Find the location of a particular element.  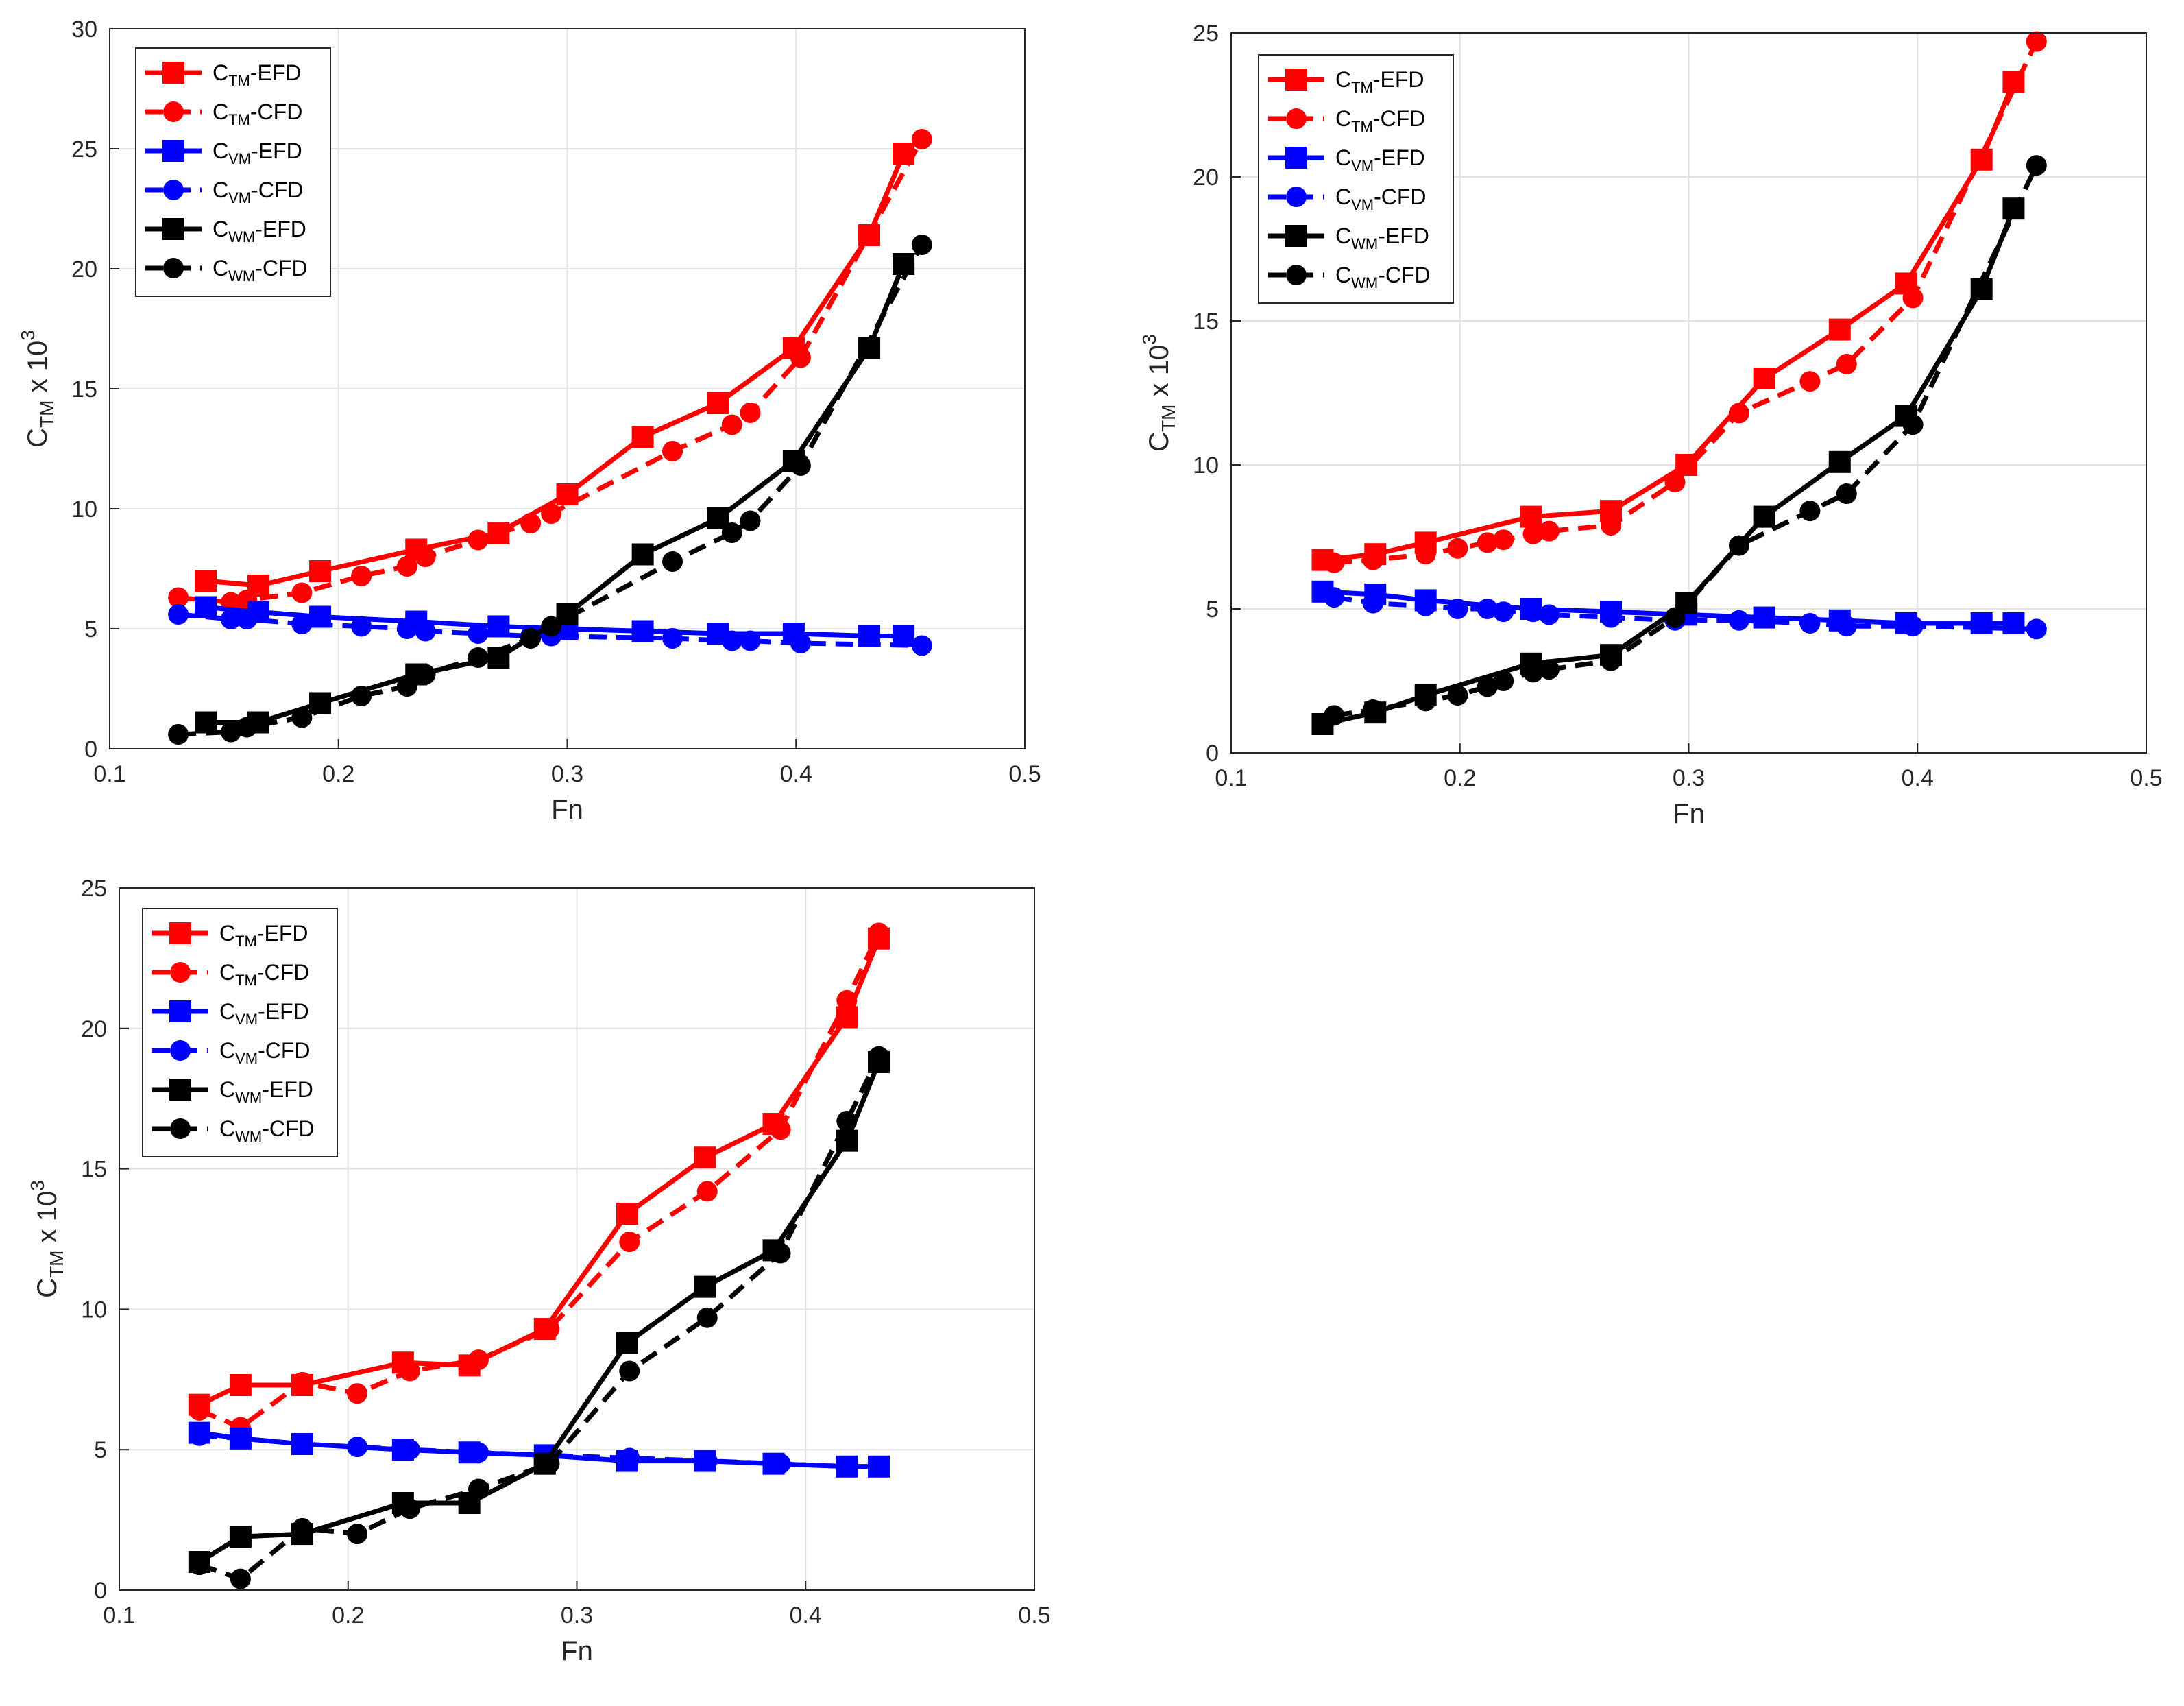

y-tick-label: 15 is located at coordinates (84, 389).